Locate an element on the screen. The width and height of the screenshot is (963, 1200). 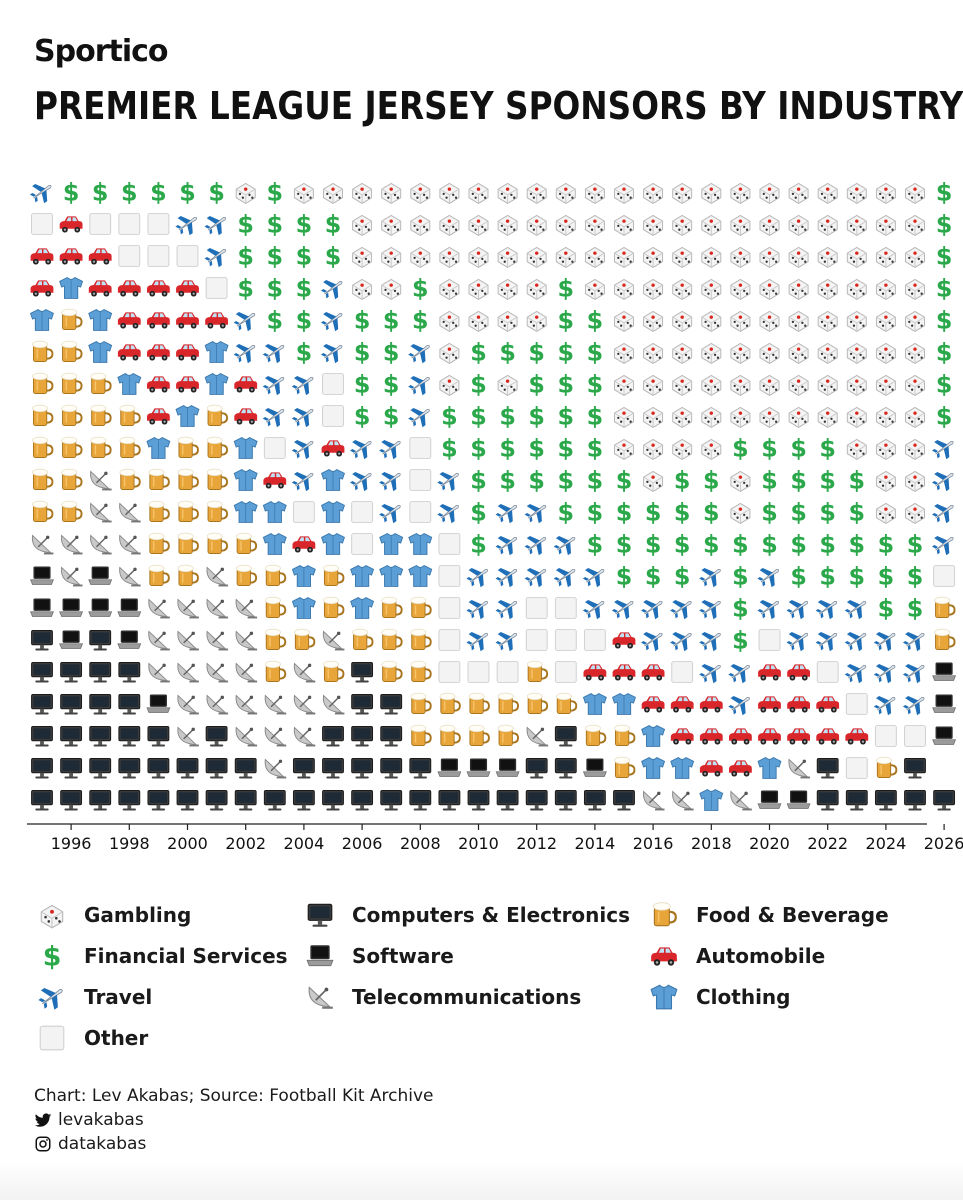
instagram-handle: datakabas is located at coordinates (102, 1144).